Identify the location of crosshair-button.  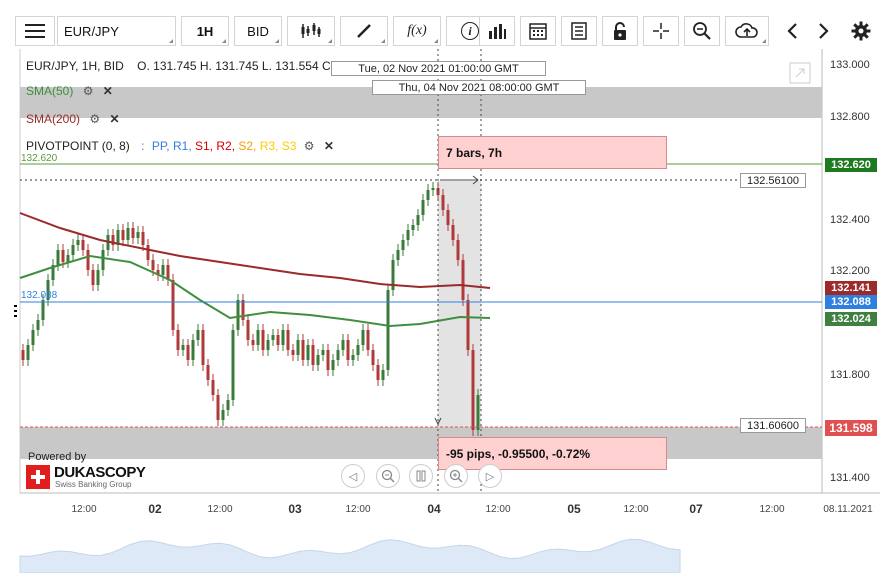
(661, 31).